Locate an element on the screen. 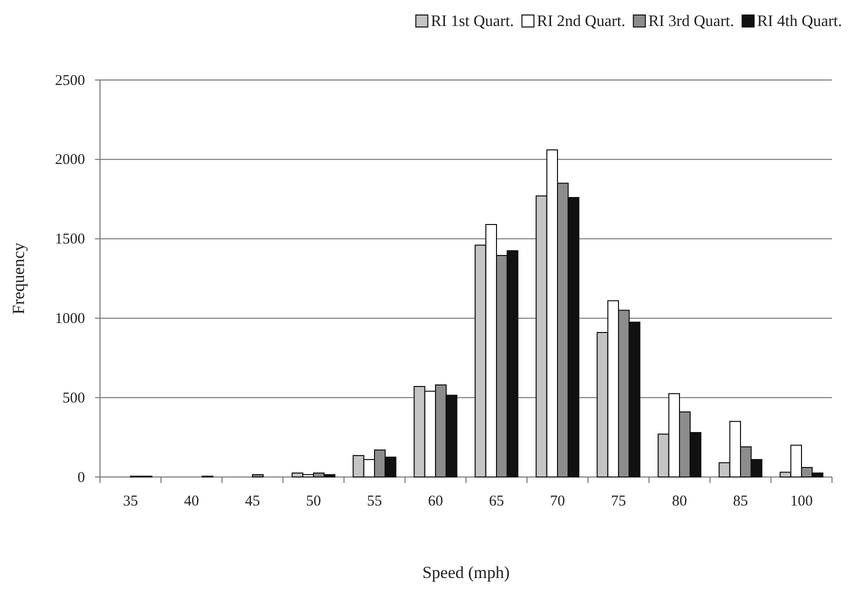  y-tick-label: 2000 is located at coordinates (70, 160).